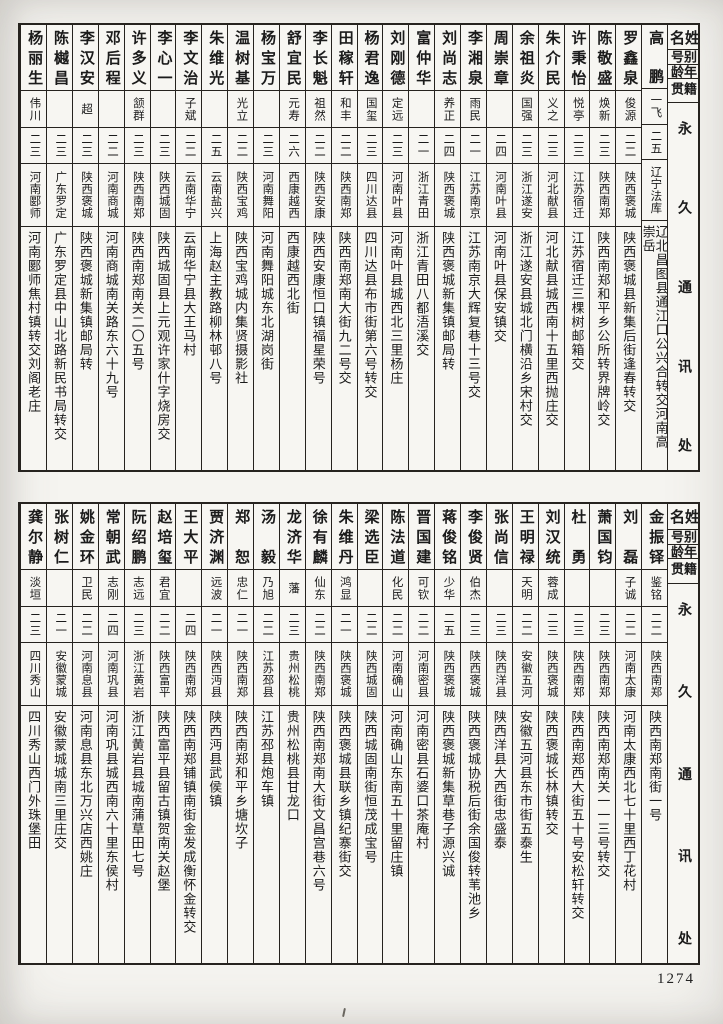  Describe the element at coordinates (214, 348) in the screenshot. I see `entry-address-cell: 上海赵主教路柳林邨八号` at that location.